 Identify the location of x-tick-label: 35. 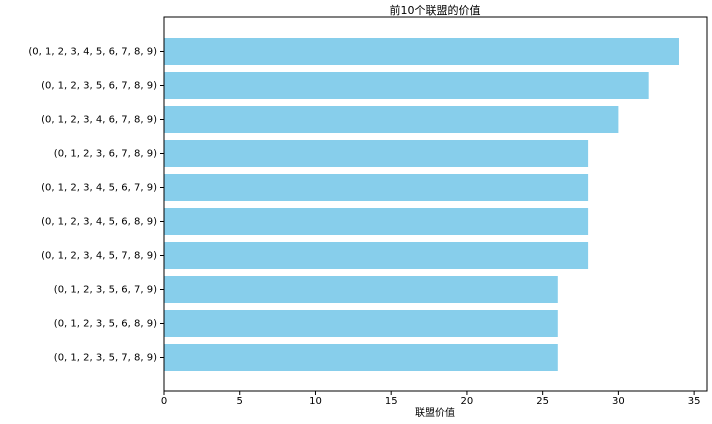
(694, 401).